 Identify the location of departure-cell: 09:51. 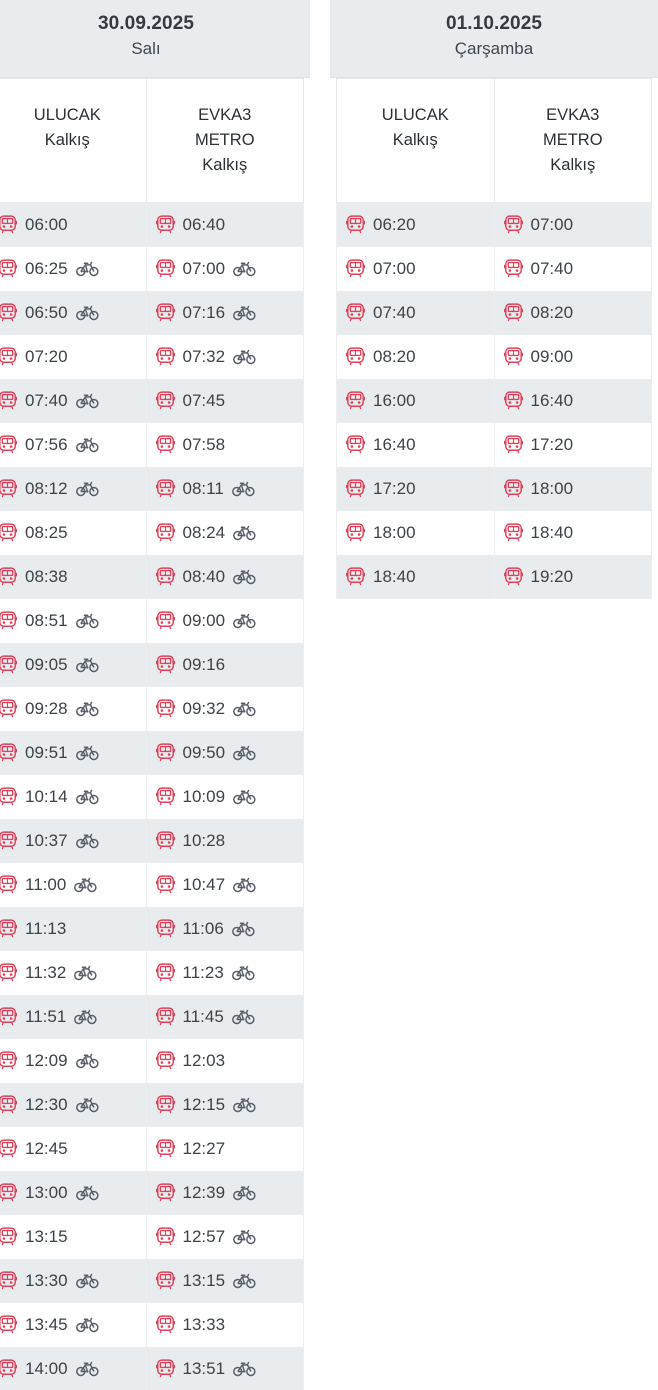
(73, 752).